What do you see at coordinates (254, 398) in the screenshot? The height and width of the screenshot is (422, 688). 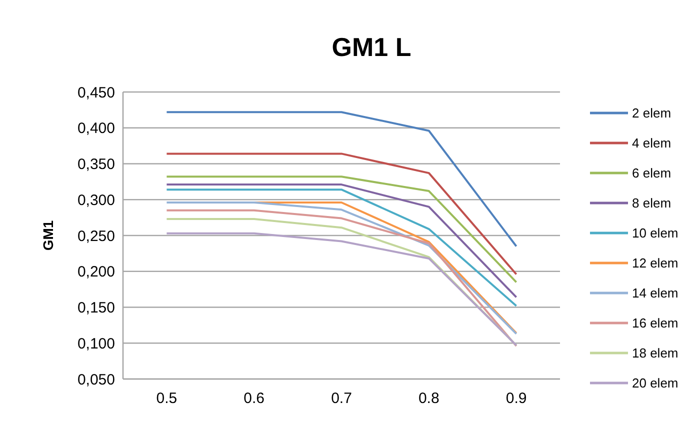 I see `x-tick-label: 0.6` at bounding box center [254, 398].